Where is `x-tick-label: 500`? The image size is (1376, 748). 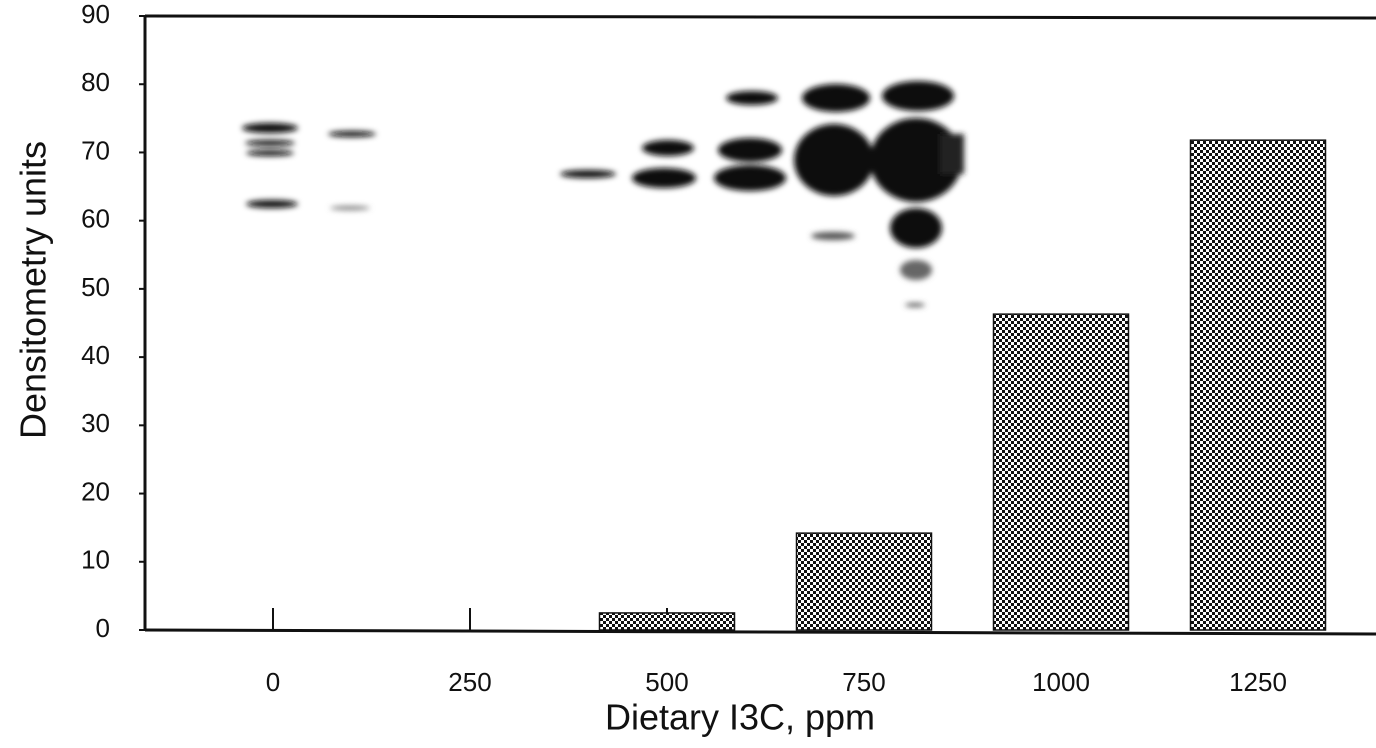
x-tick-label: 500 is located at coordinates (666, 682).